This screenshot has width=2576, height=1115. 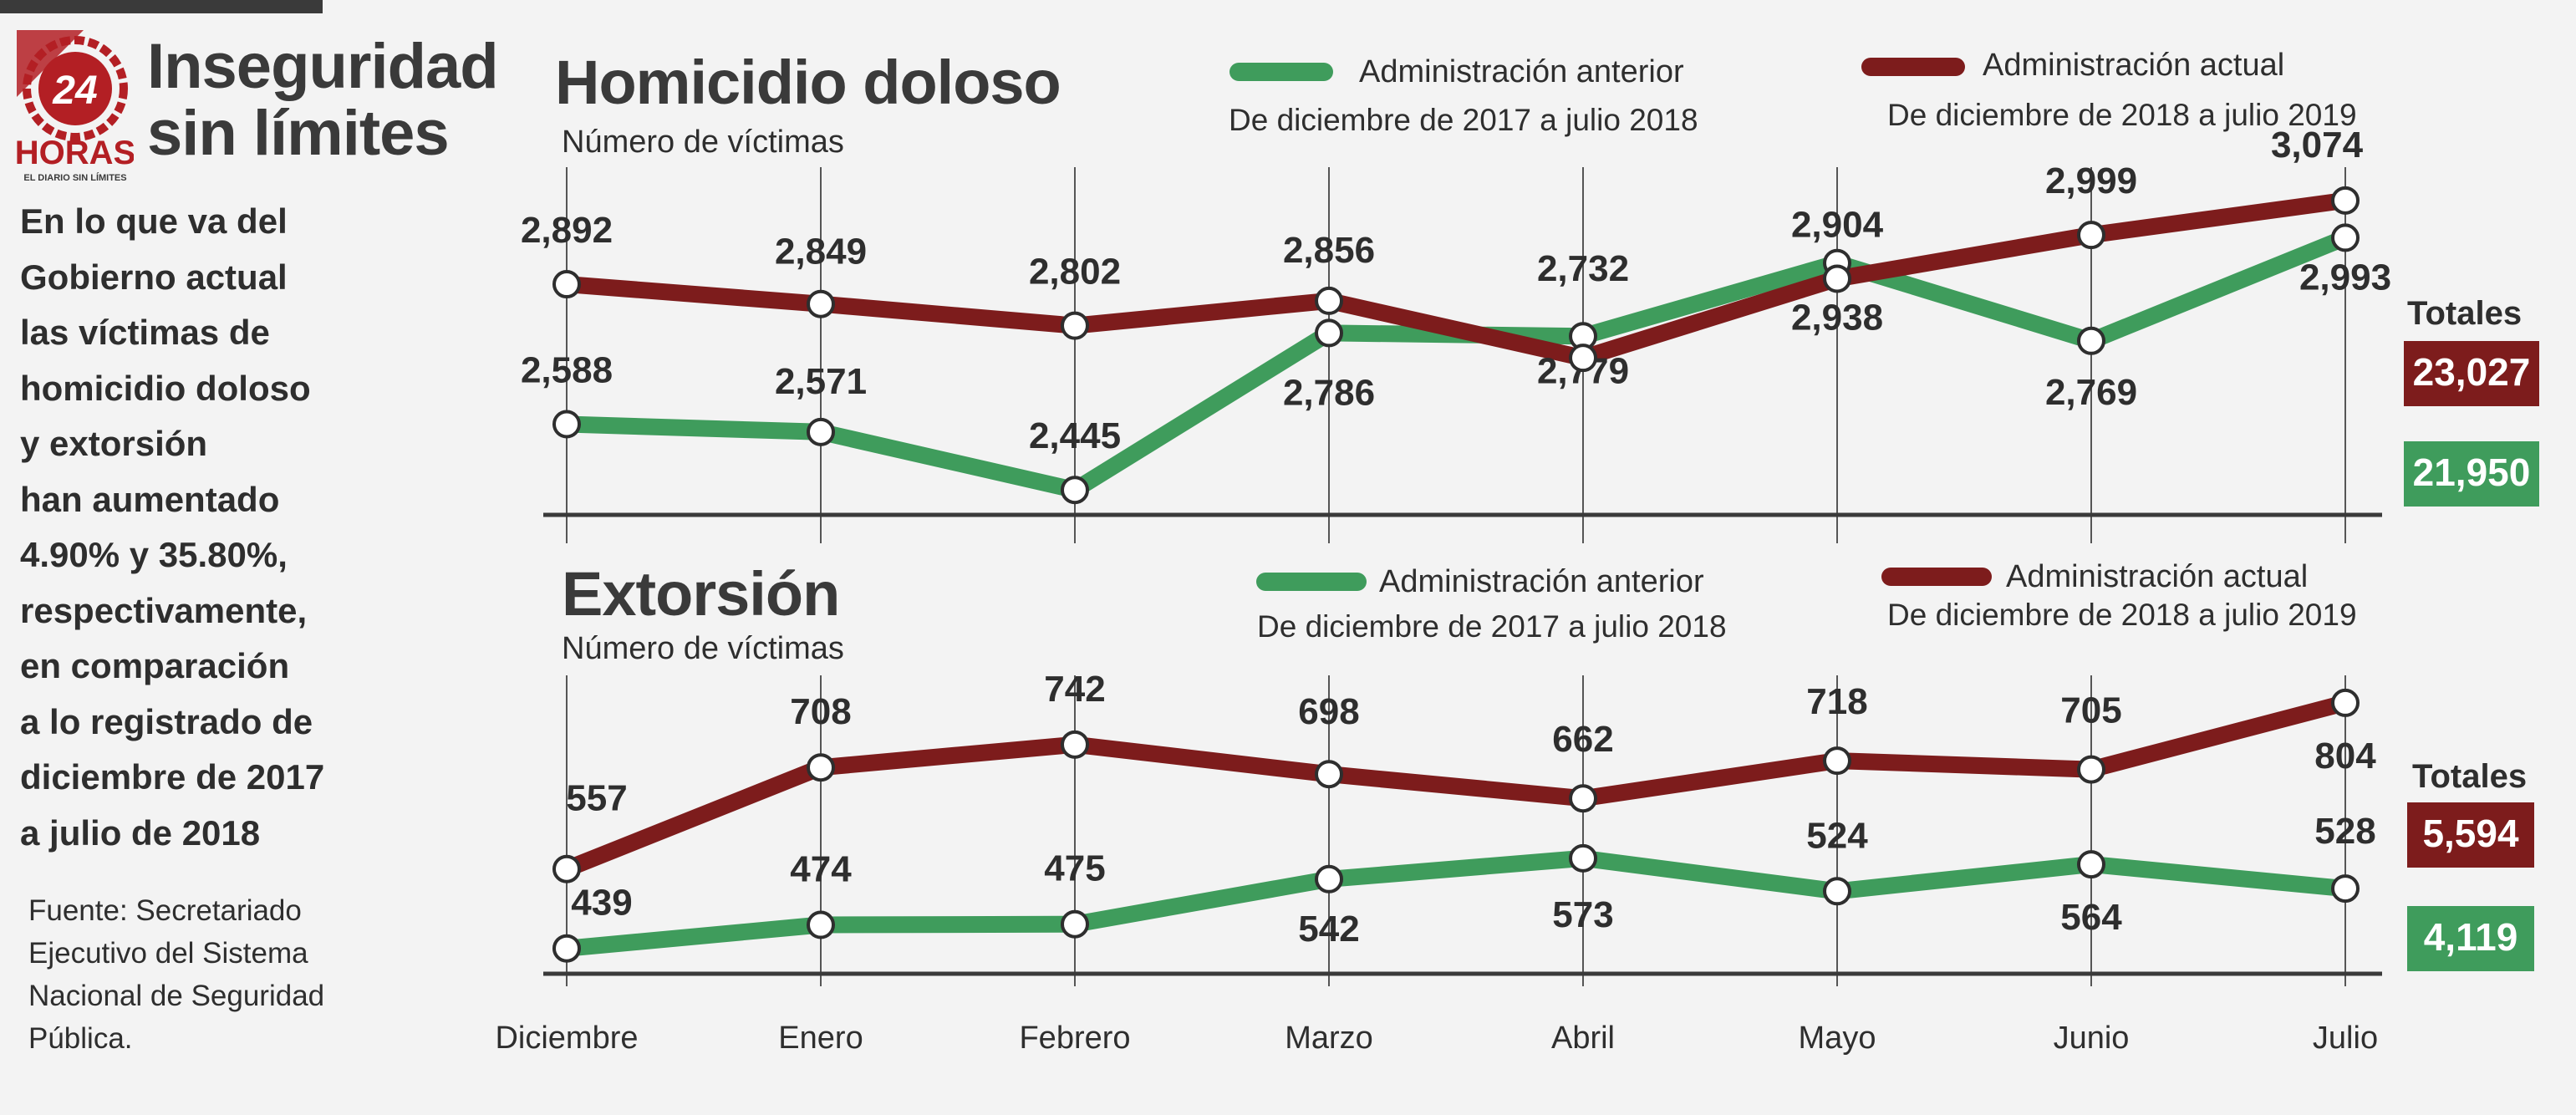 What do you see at coordinates (1074, 868) in the screenshot?
I see `data-label: 475` at bounding box center [1074, 868].